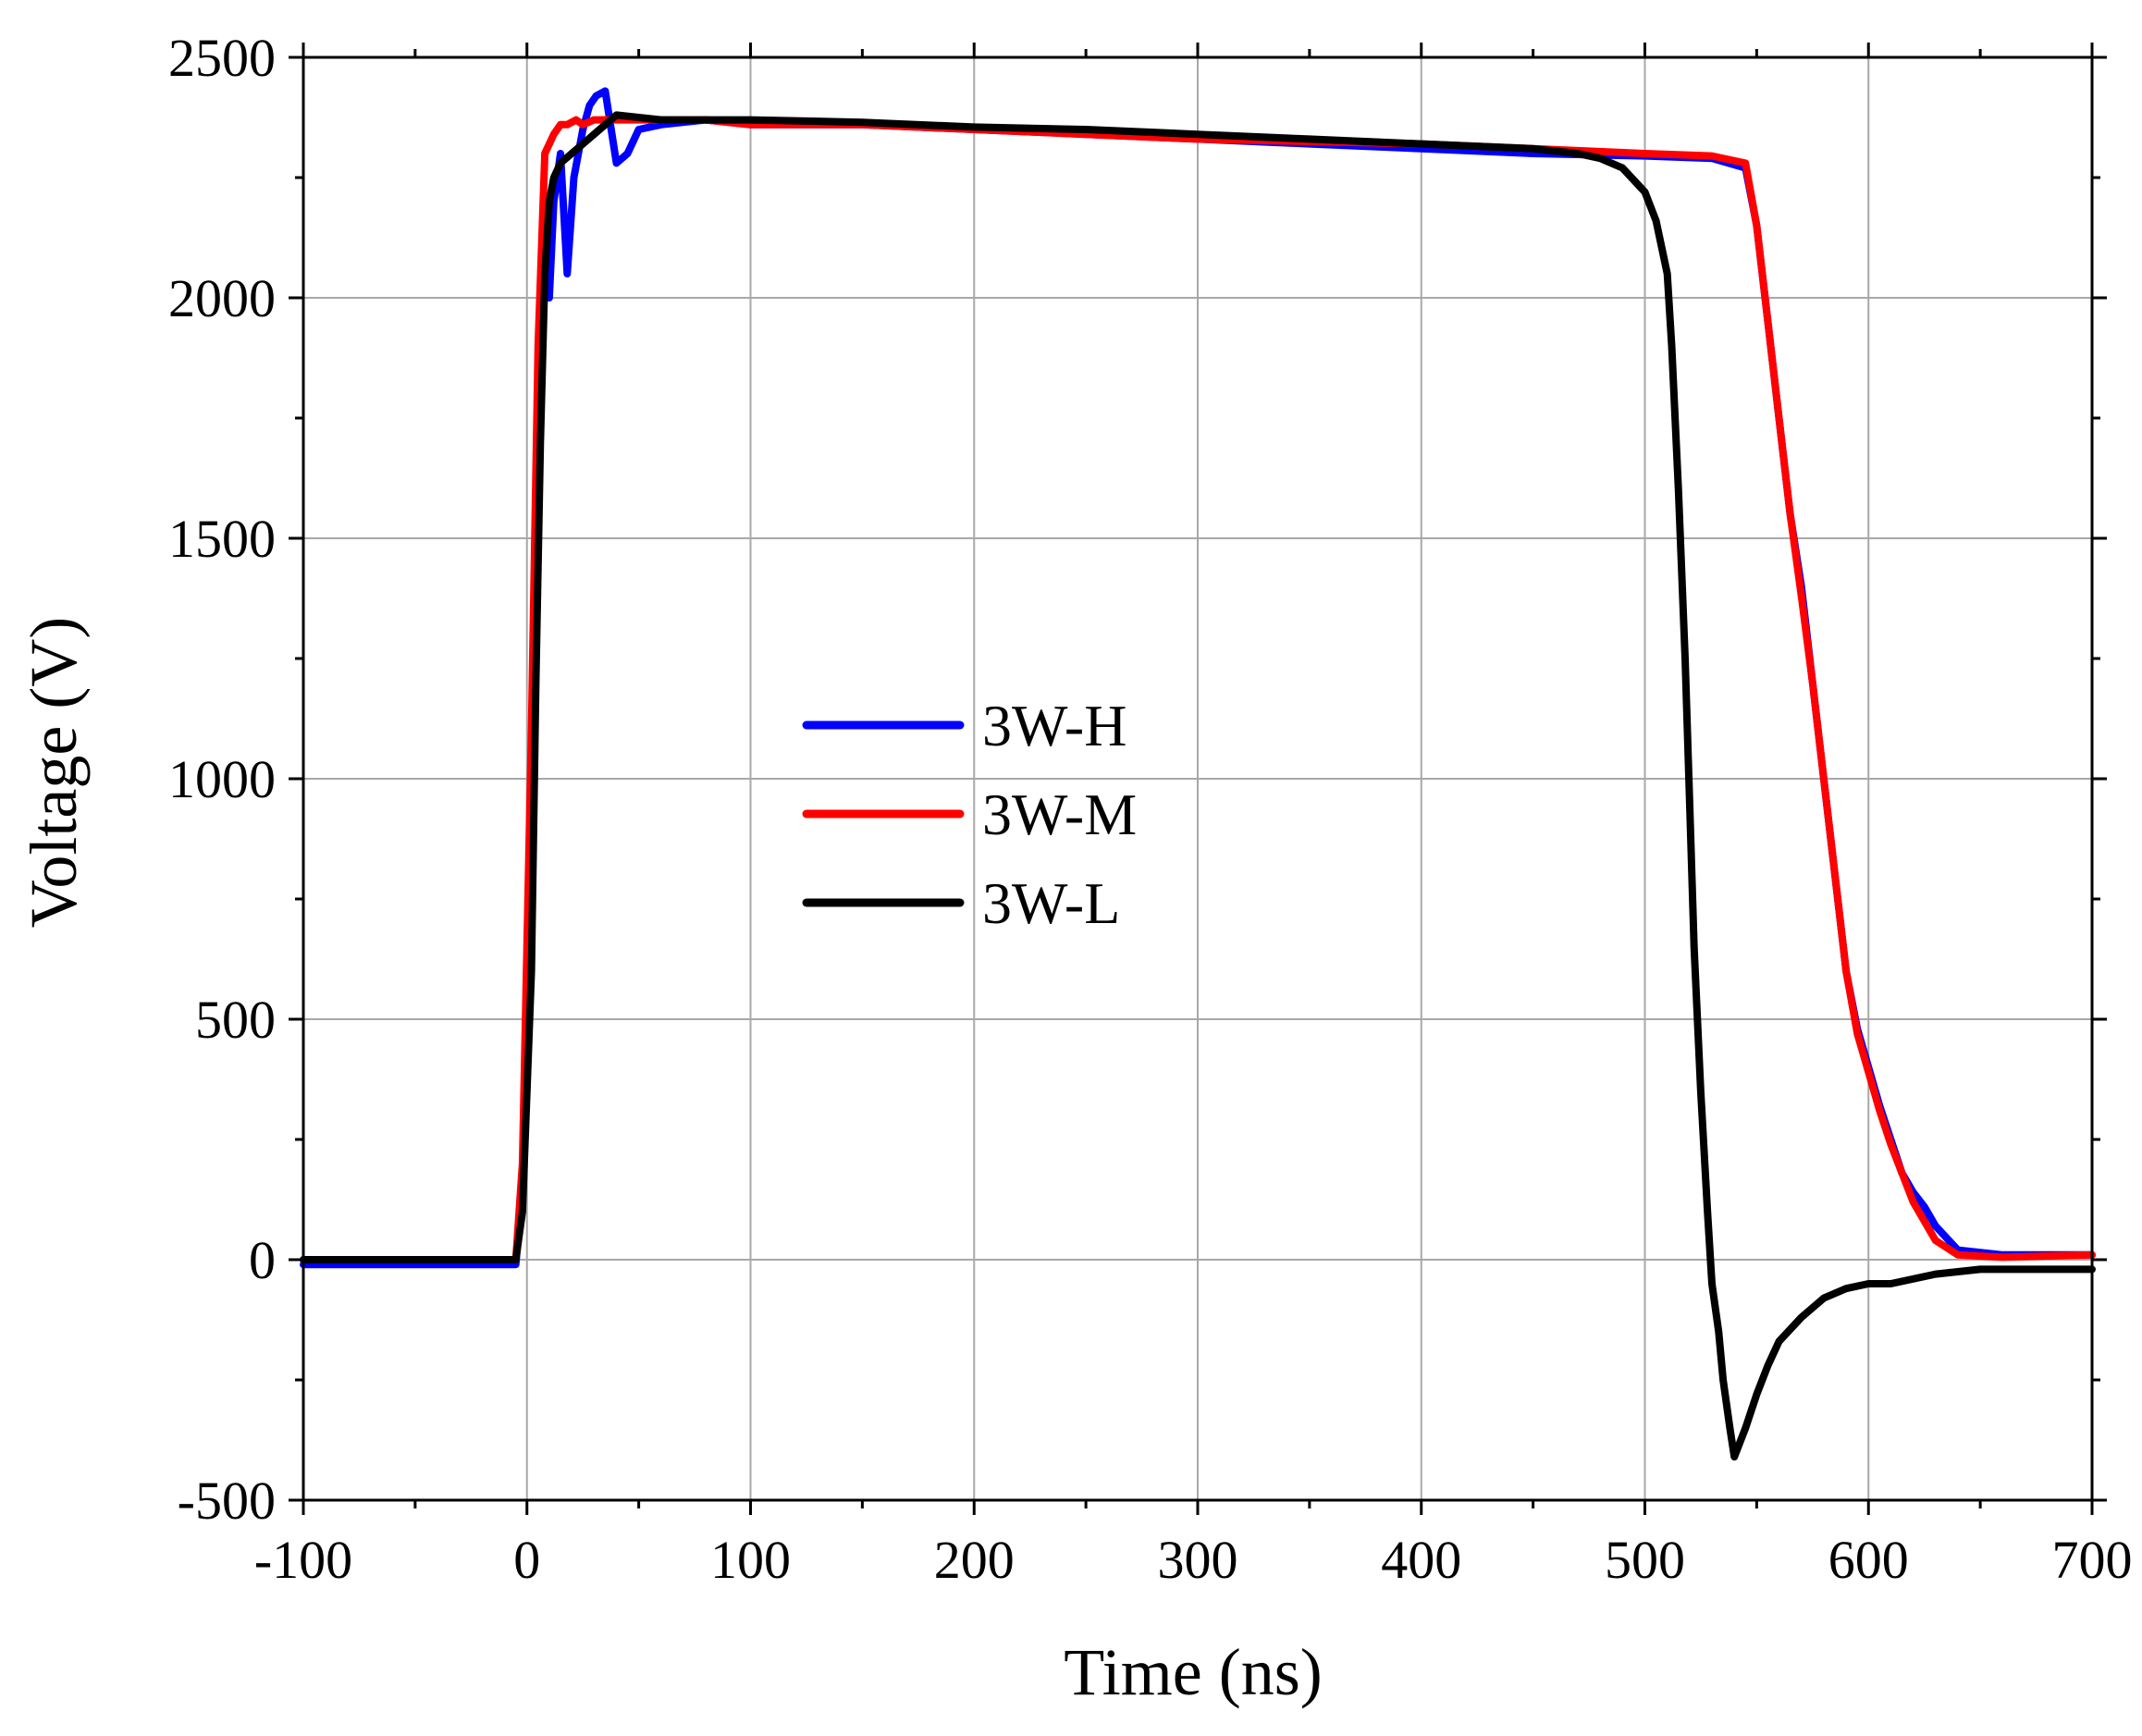  Describe the element at coordinates (1054, 725) in the screenshot. I see `legend-label-3w-h: 3W-H` at that location.